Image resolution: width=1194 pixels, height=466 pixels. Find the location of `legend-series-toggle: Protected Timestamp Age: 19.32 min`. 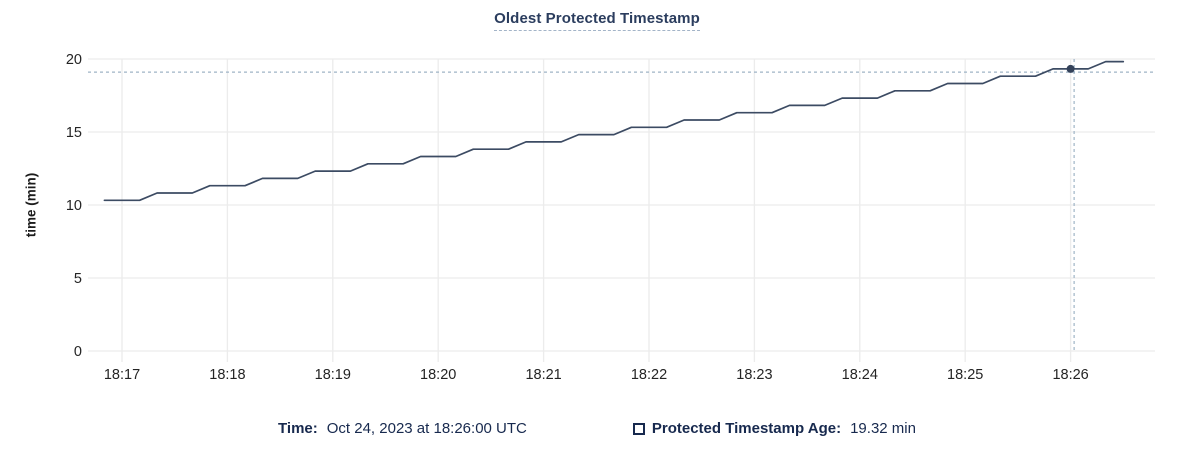

legend-series-toggle: Protected Timestamp Age: 19.32 min is located at coordinates (774, 428).